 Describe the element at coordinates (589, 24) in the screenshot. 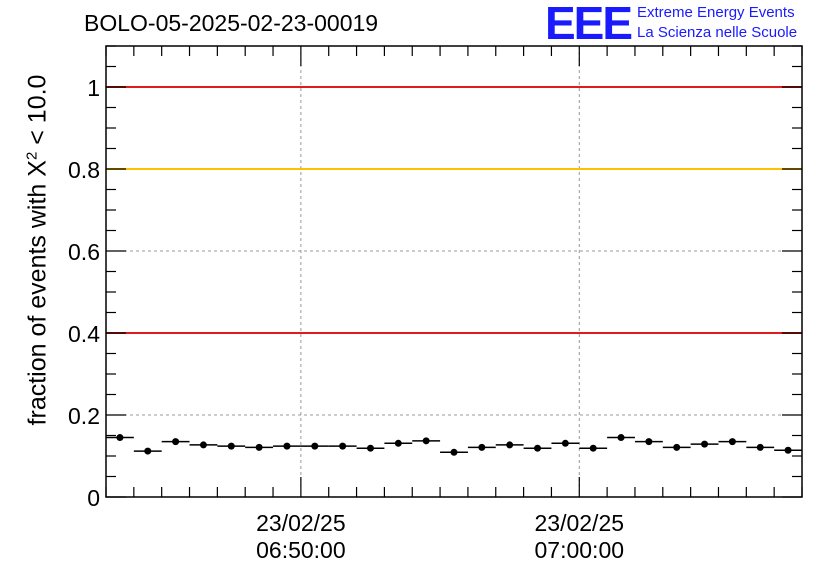

I see `eee-logo-mark: EEE` at that location.